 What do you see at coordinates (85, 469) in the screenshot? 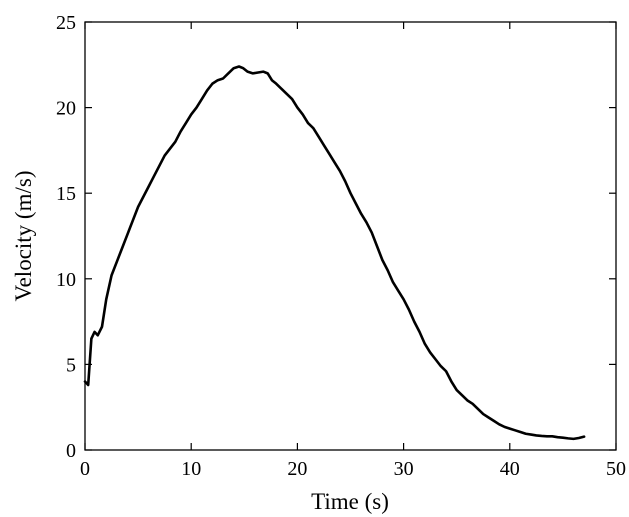
I see `x-tick-label-0: 0` at bounding box center [85, 469].